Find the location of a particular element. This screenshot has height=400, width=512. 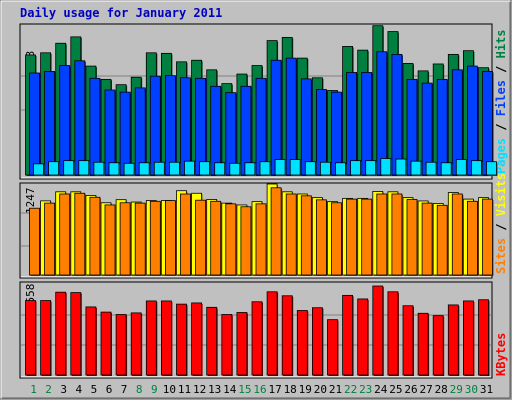

x-label-day-2: 2 is located at coordinates (48, 389).